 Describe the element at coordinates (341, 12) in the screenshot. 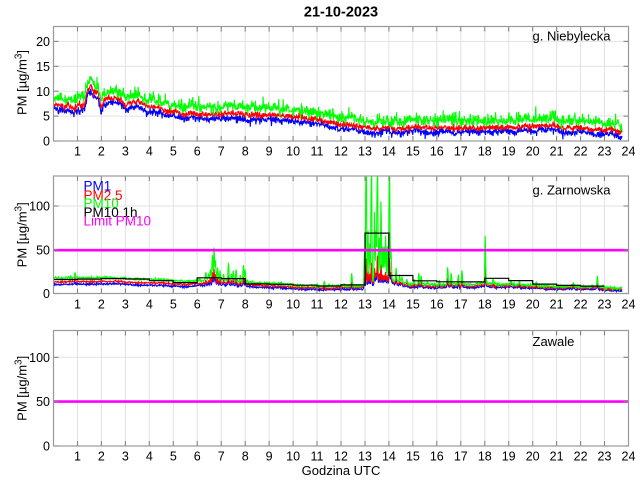

I see `svg-text: 21-10-2023` at that location.